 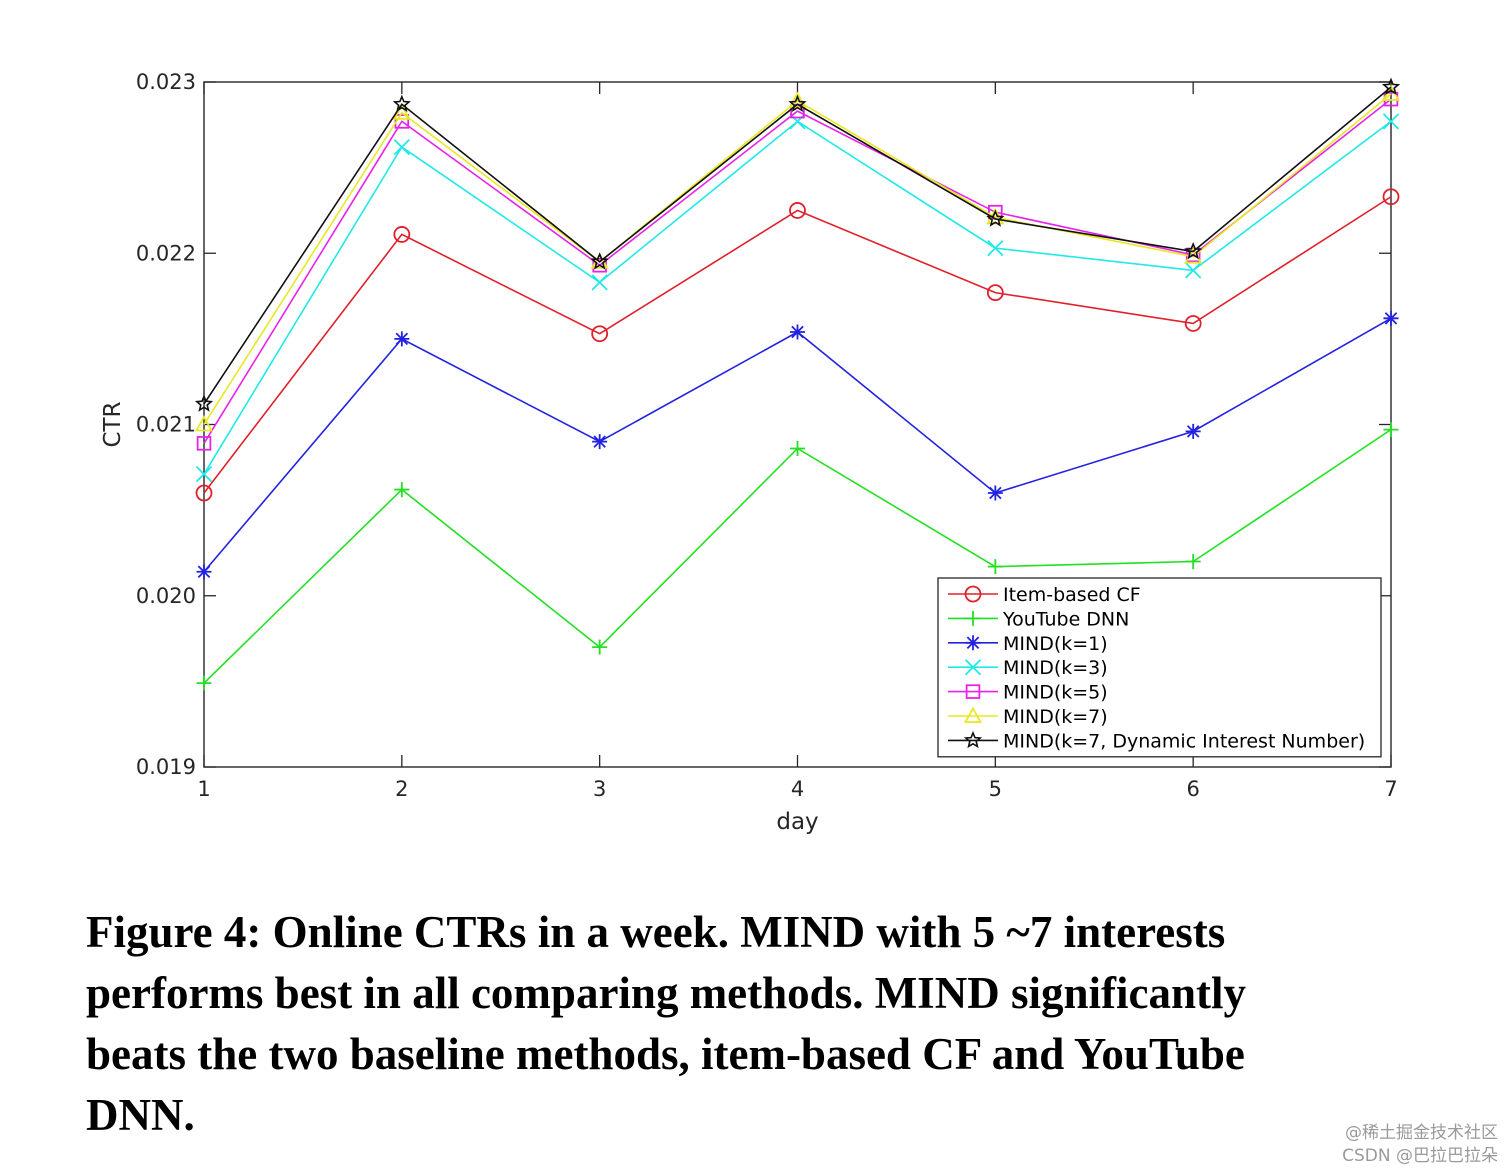 What do you see at coordinates (204, 443) in the screenshot?
I see `data-point-s4-d1` at bounding box center [204, 443].